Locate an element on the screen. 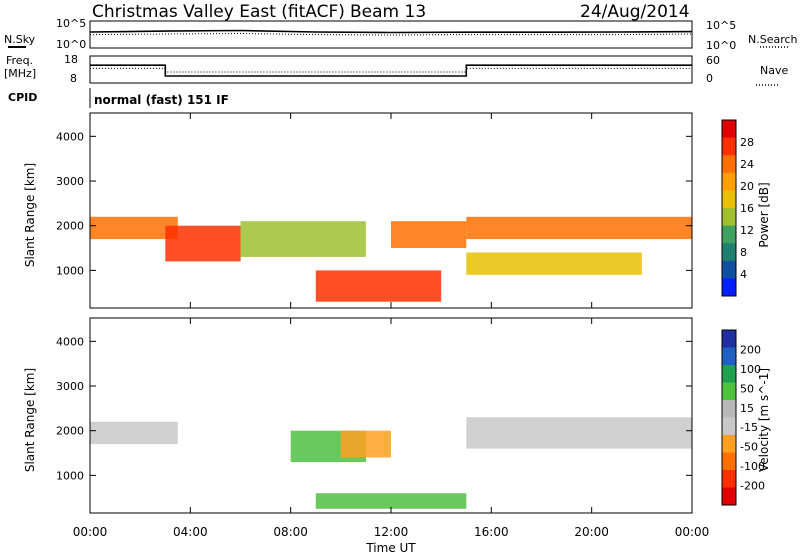 Image resolution: width=800 pixels, height=554 pixels. freq-line is located at coordinates (391, 70).